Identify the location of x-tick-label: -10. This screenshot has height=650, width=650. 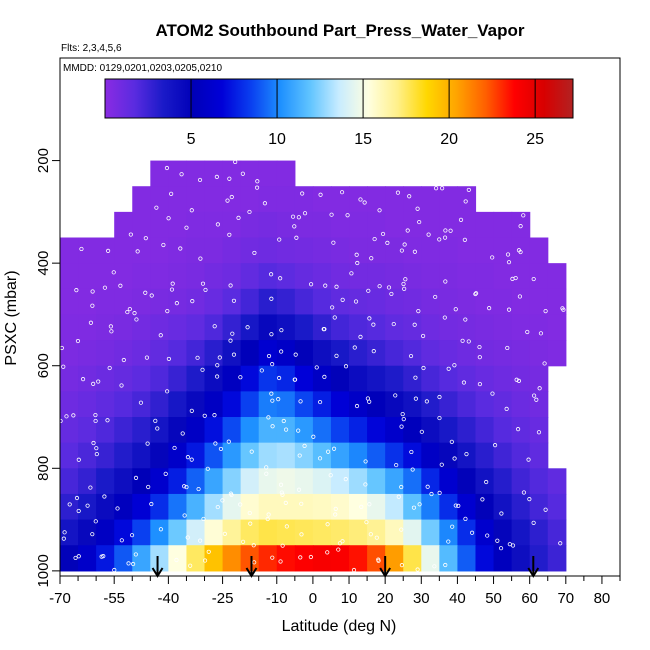
(277, 598).